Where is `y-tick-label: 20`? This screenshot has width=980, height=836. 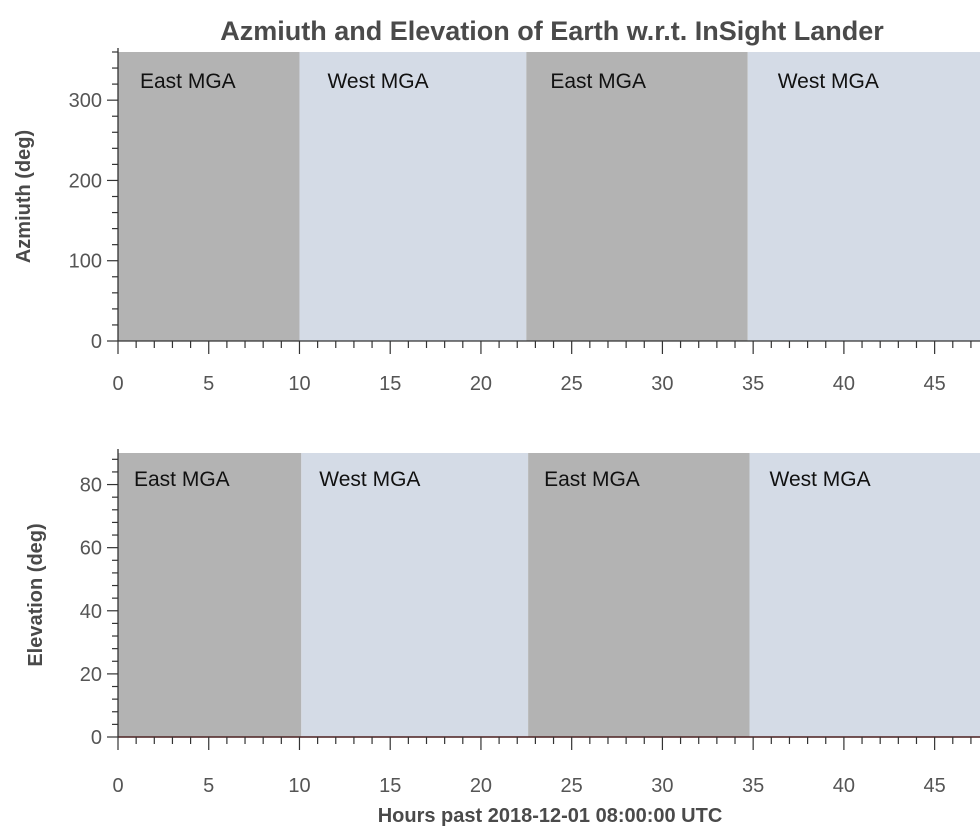 y-tick-label: 20 is located at coordinates (91, 675).